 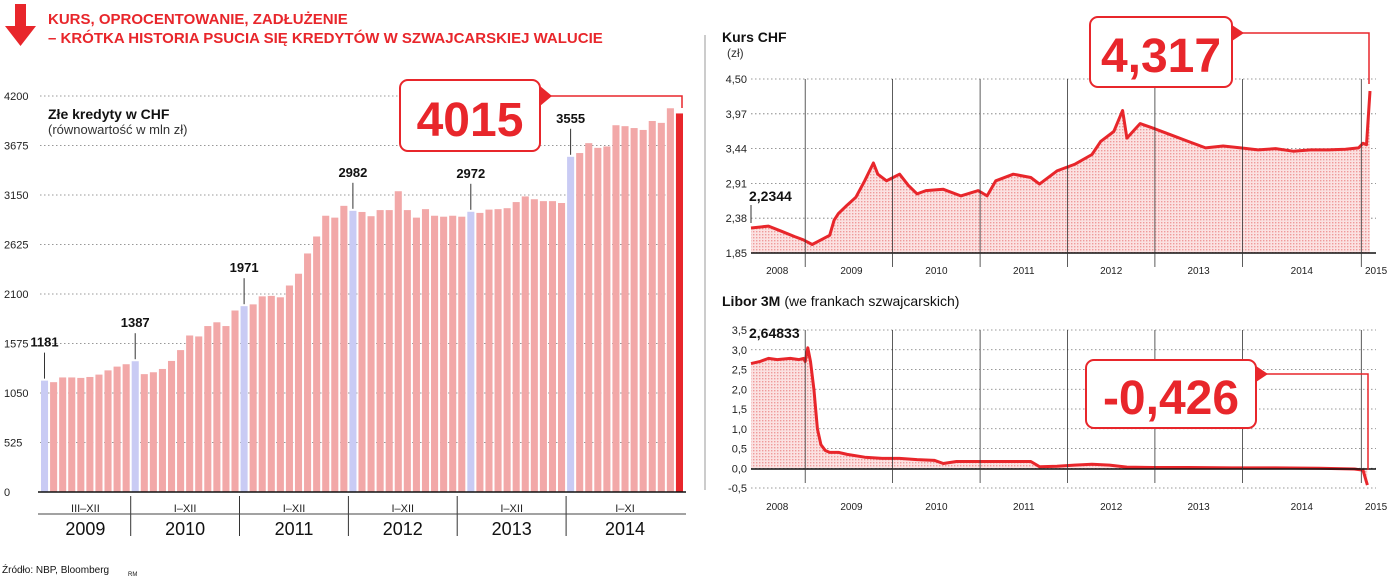 I want to click on bar-callout-connector, so click(x=611, y=101).